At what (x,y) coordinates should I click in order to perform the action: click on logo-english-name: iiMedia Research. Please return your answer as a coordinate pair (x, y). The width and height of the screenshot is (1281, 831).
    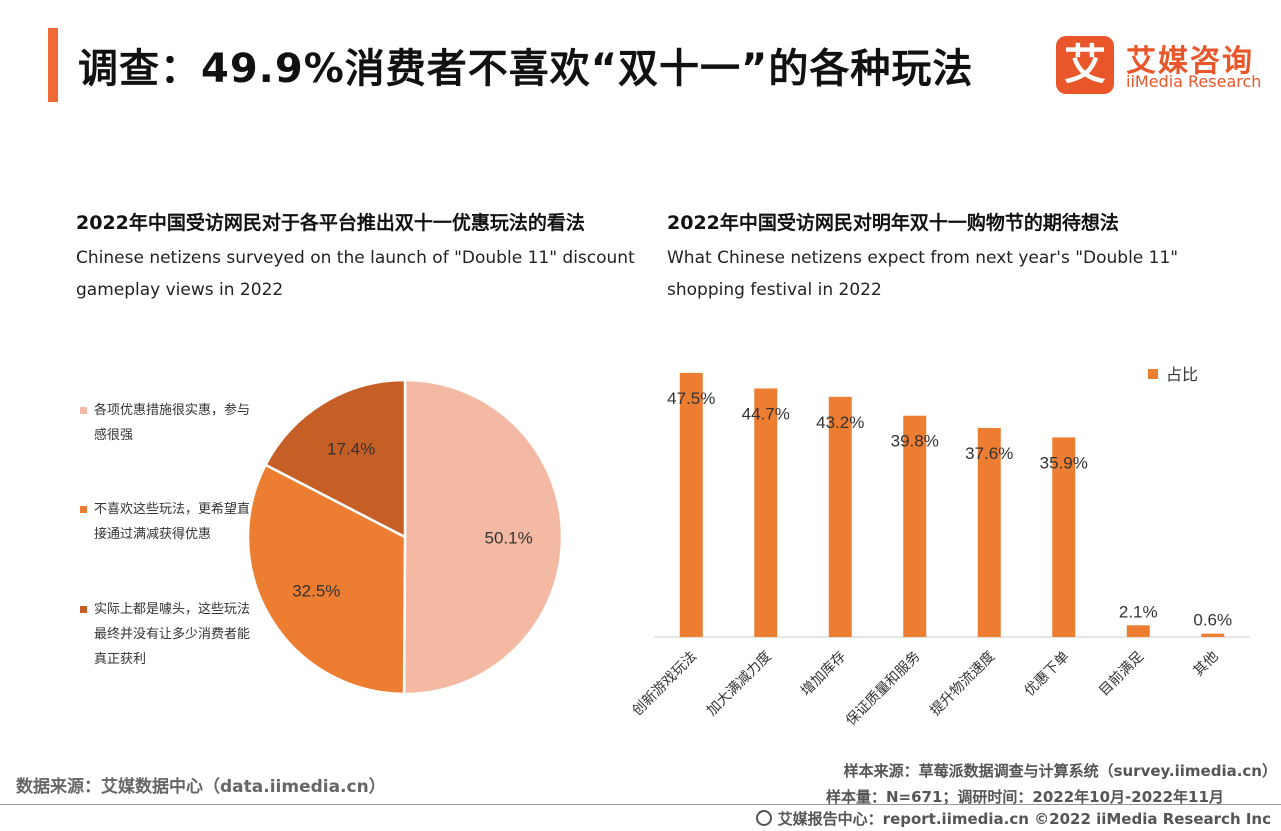
    Looking at the image, I should click on (1194, 81).